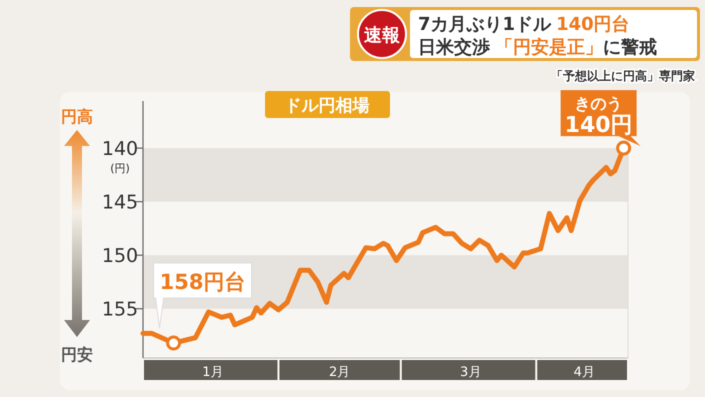 The width and height of the screenshot is (705, 397). I want to click on chart-title: ドル円相場, so click(327, 106).